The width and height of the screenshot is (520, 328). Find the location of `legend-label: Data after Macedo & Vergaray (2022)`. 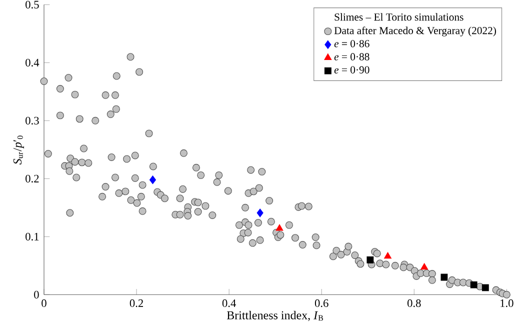

legend-label: Data after Macedo & Vergaray (2022) is located at coordinates (415, 31).